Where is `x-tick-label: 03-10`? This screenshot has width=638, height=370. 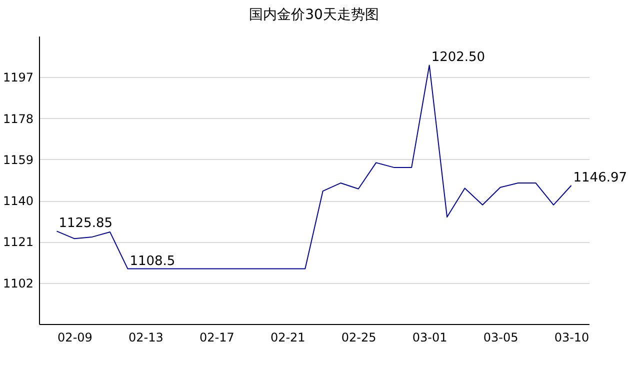 x-tick-label: 03-10 is located at coordinates (572, 337).